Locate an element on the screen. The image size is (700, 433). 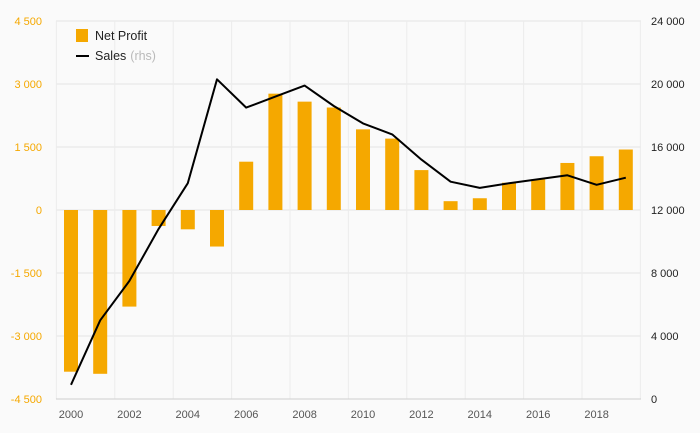
y-left-tick-label: -3 000 is located at coordinates (26, 337).